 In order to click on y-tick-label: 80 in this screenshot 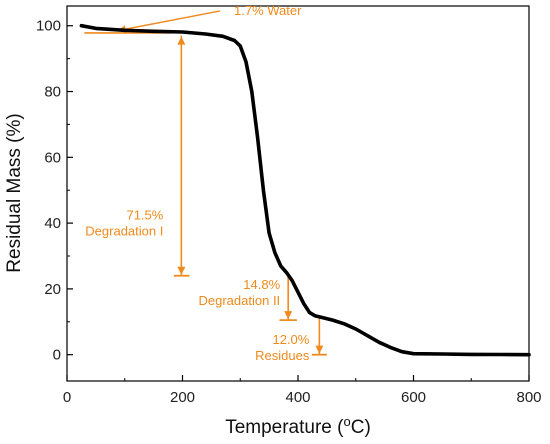, I will do `click(52, 92)`.